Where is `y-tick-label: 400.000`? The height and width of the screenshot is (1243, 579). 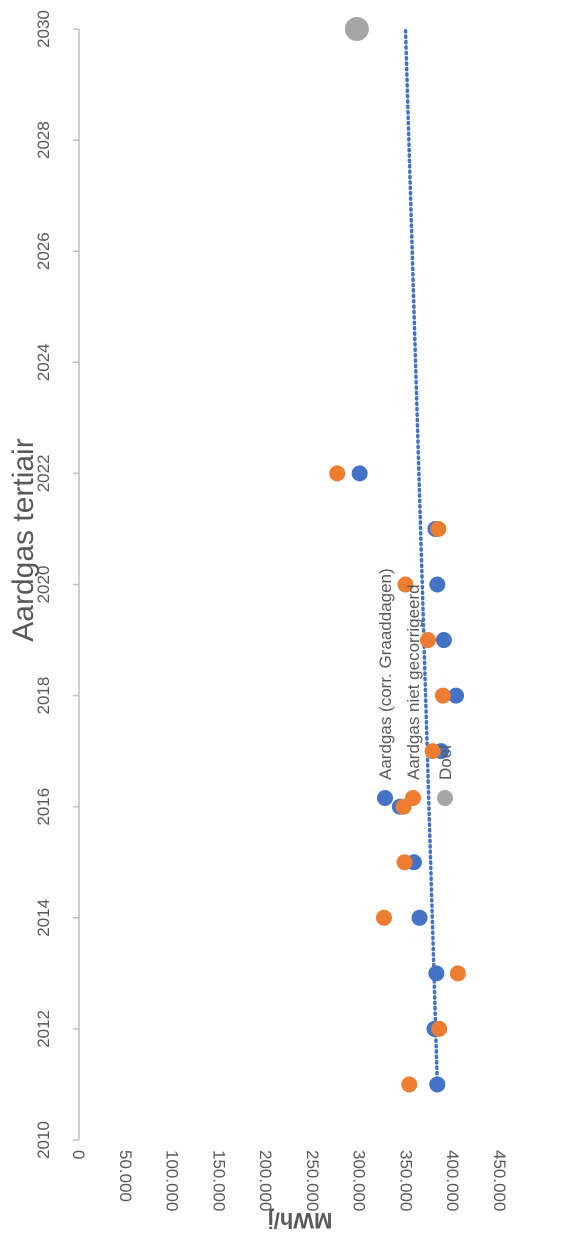
y-tick-label: 400.000 is located at coordinates (452, 1180).